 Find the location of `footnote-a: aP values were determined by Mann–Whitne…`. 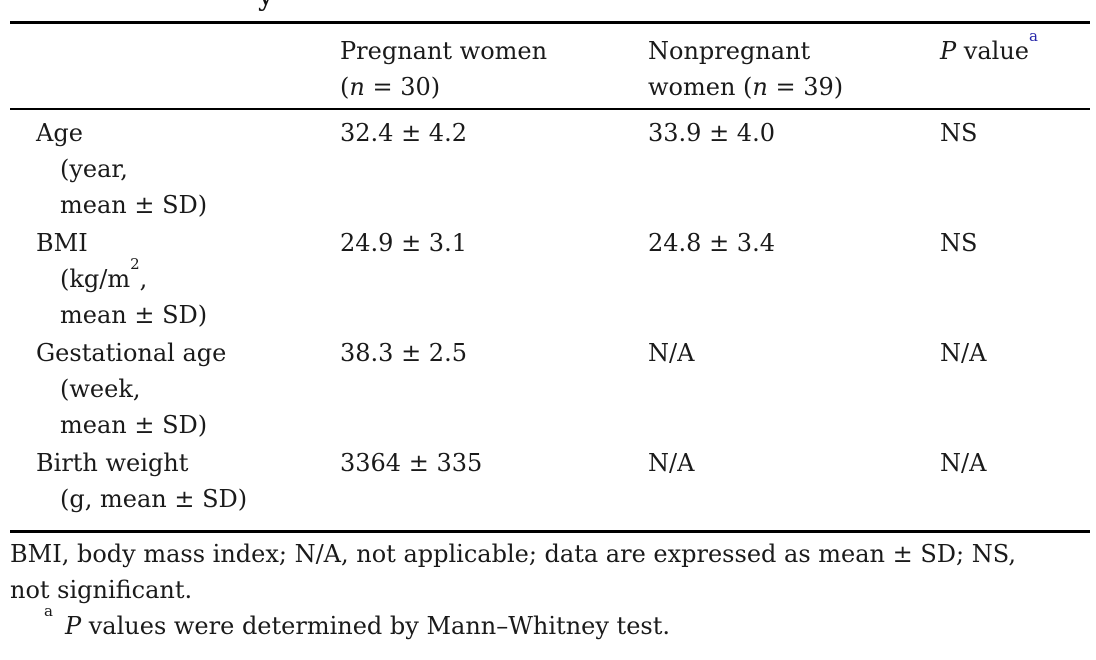

footnote-a: aP values were determined by Mann–Whitne… is located at coordinates (357, 621).